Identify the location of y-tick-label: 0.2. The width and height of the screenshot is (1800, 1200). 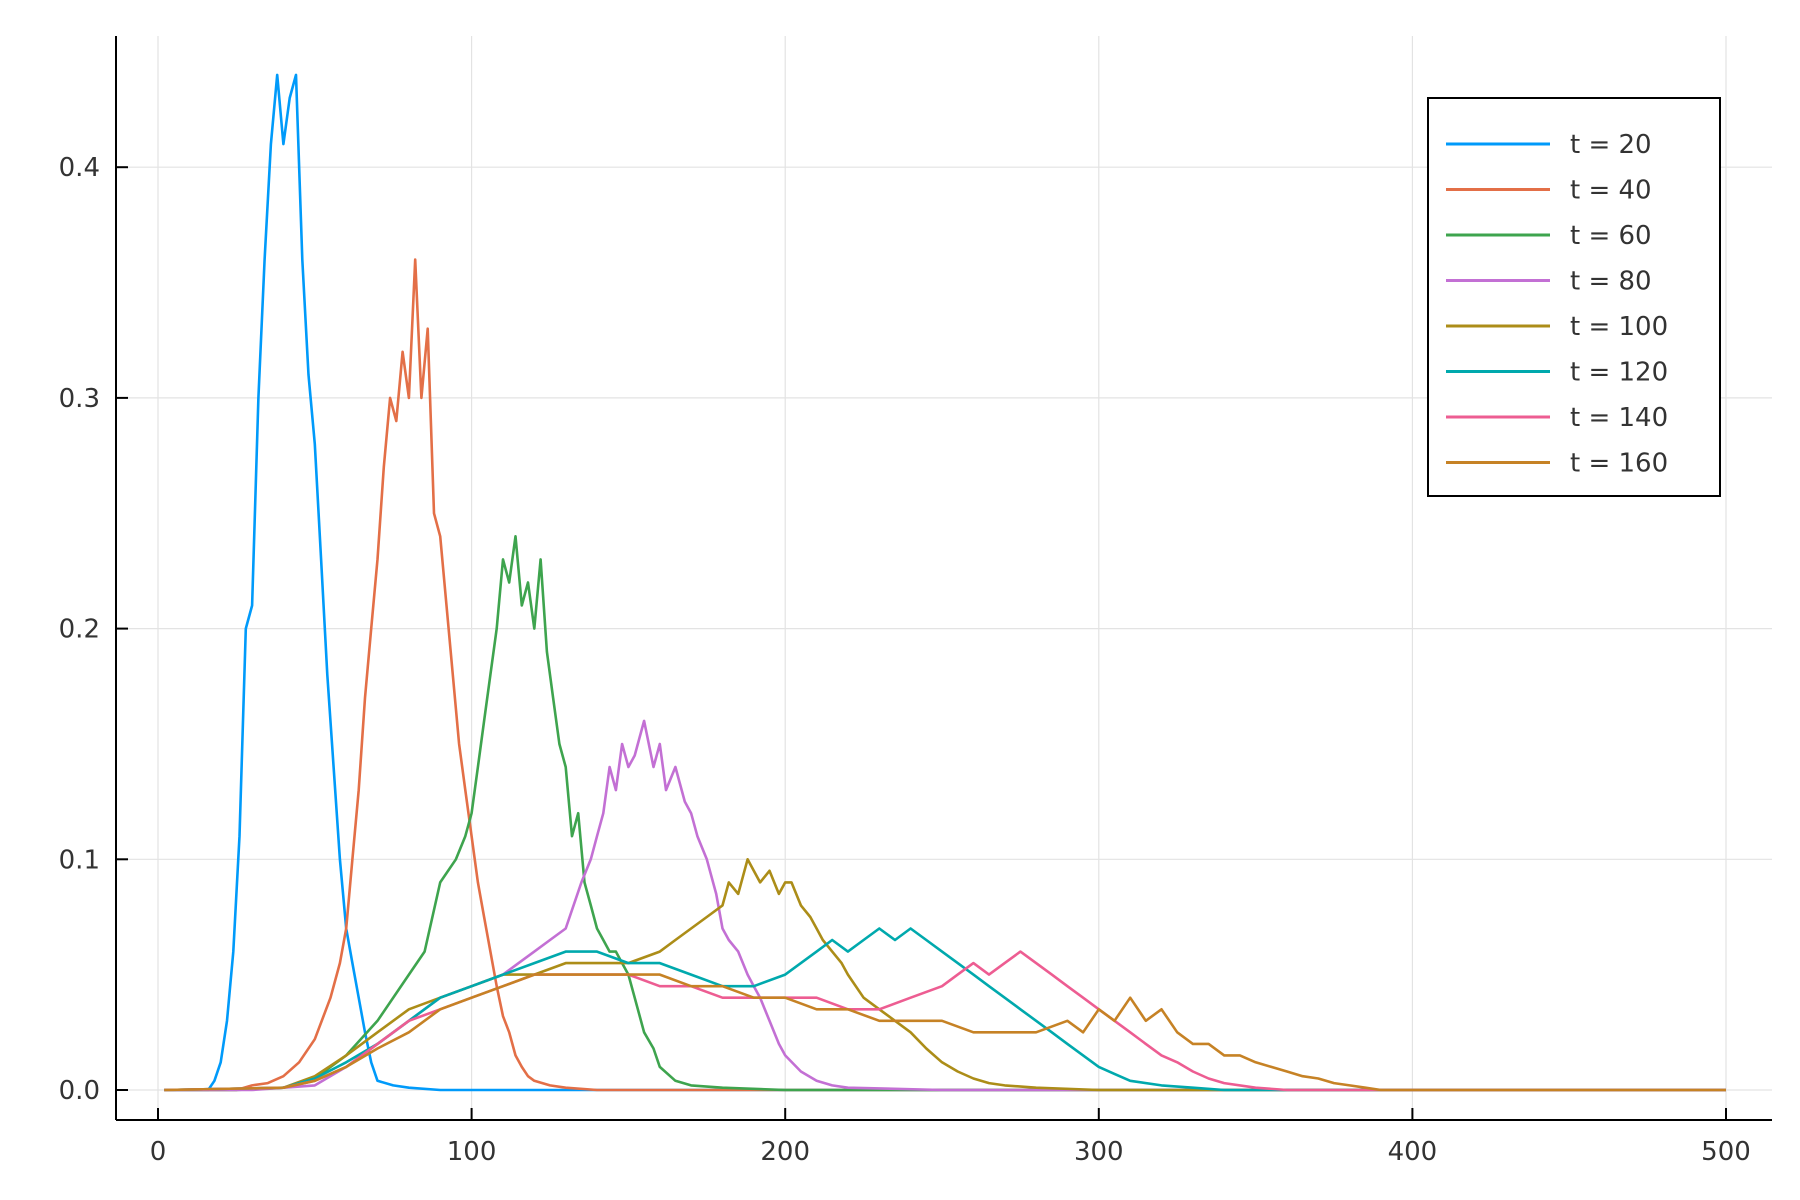
(79, 630).